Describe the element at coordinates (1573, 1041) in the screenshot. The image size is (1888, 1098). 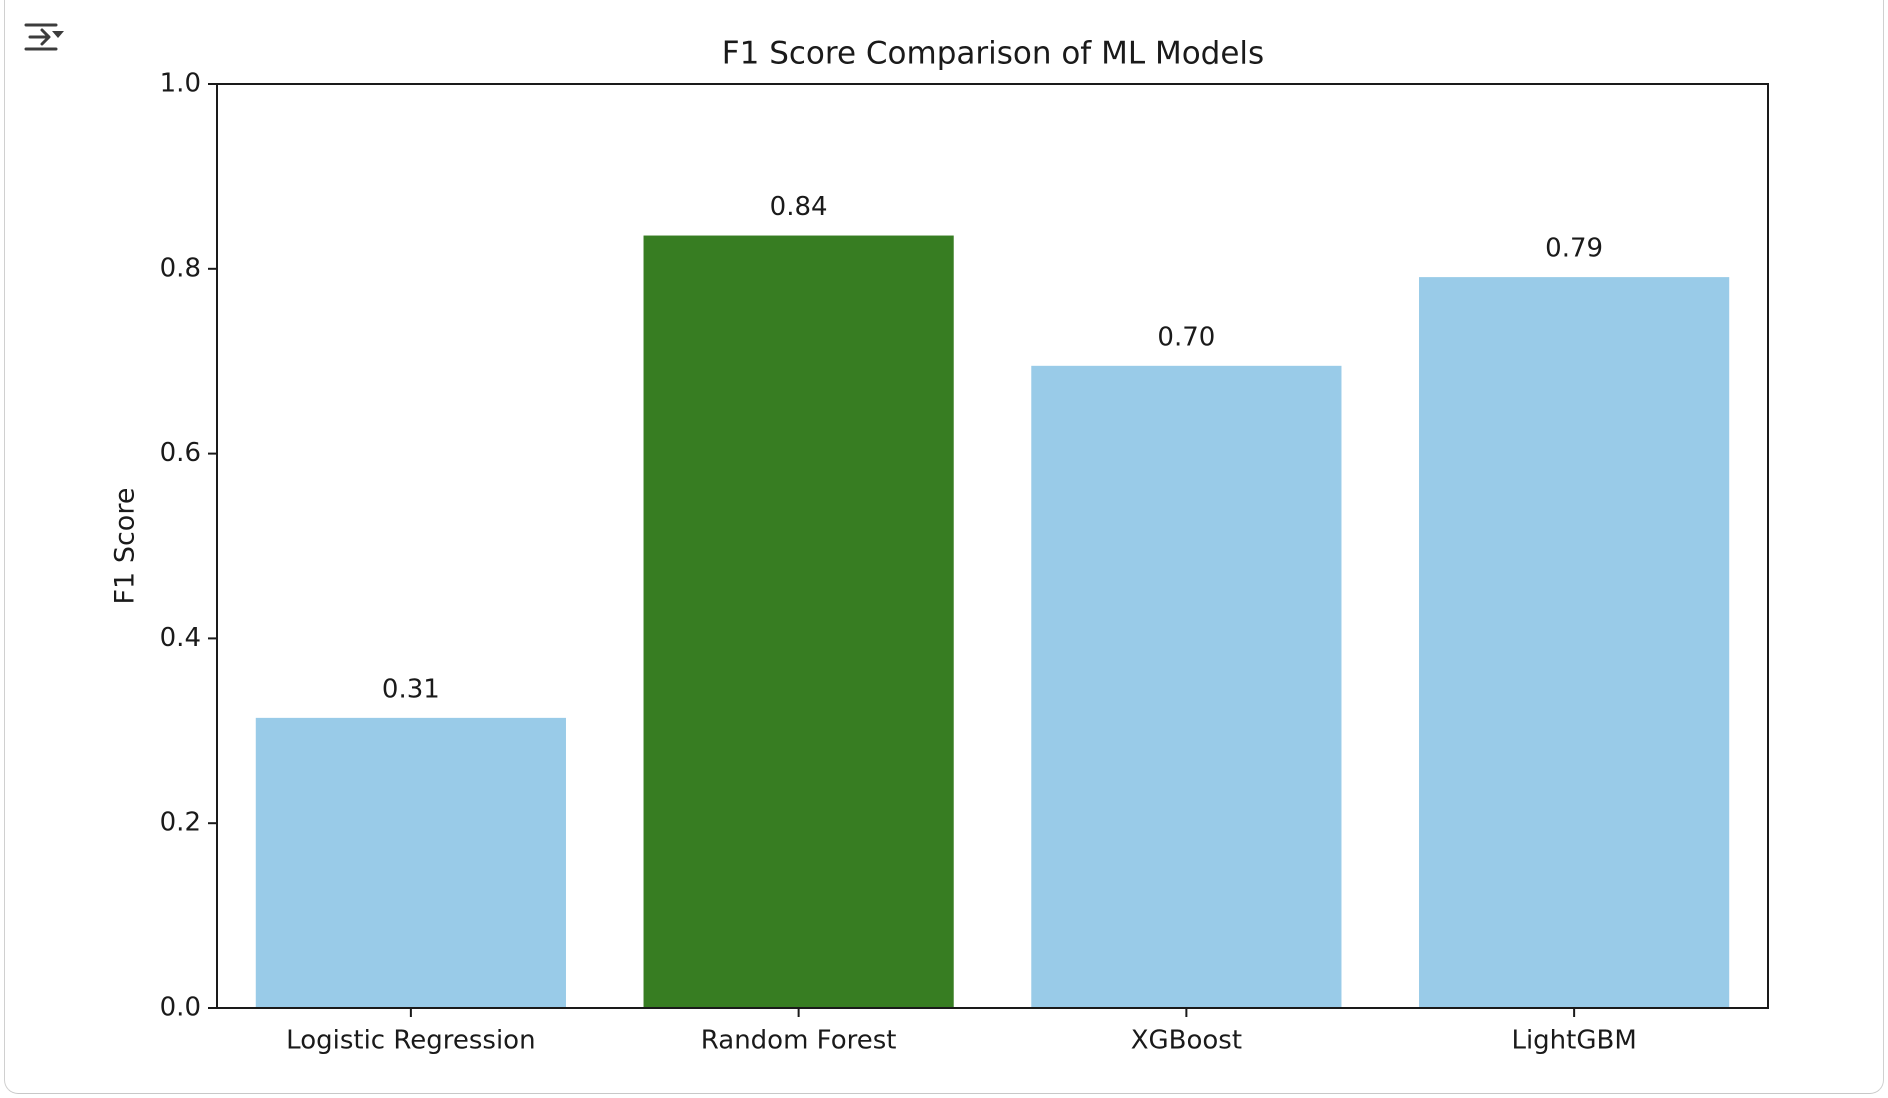
I see `x-tick-label: LightGBM` at that location.